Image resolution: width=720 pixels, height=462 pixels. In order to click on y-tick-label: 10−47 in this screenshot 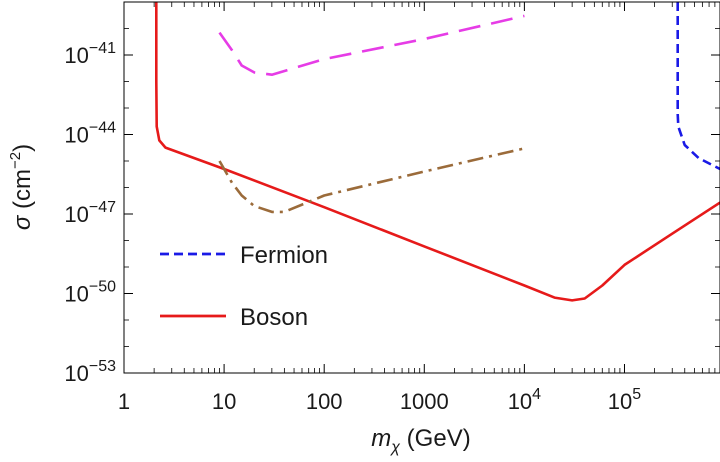, I will do `click(90, 213)`.